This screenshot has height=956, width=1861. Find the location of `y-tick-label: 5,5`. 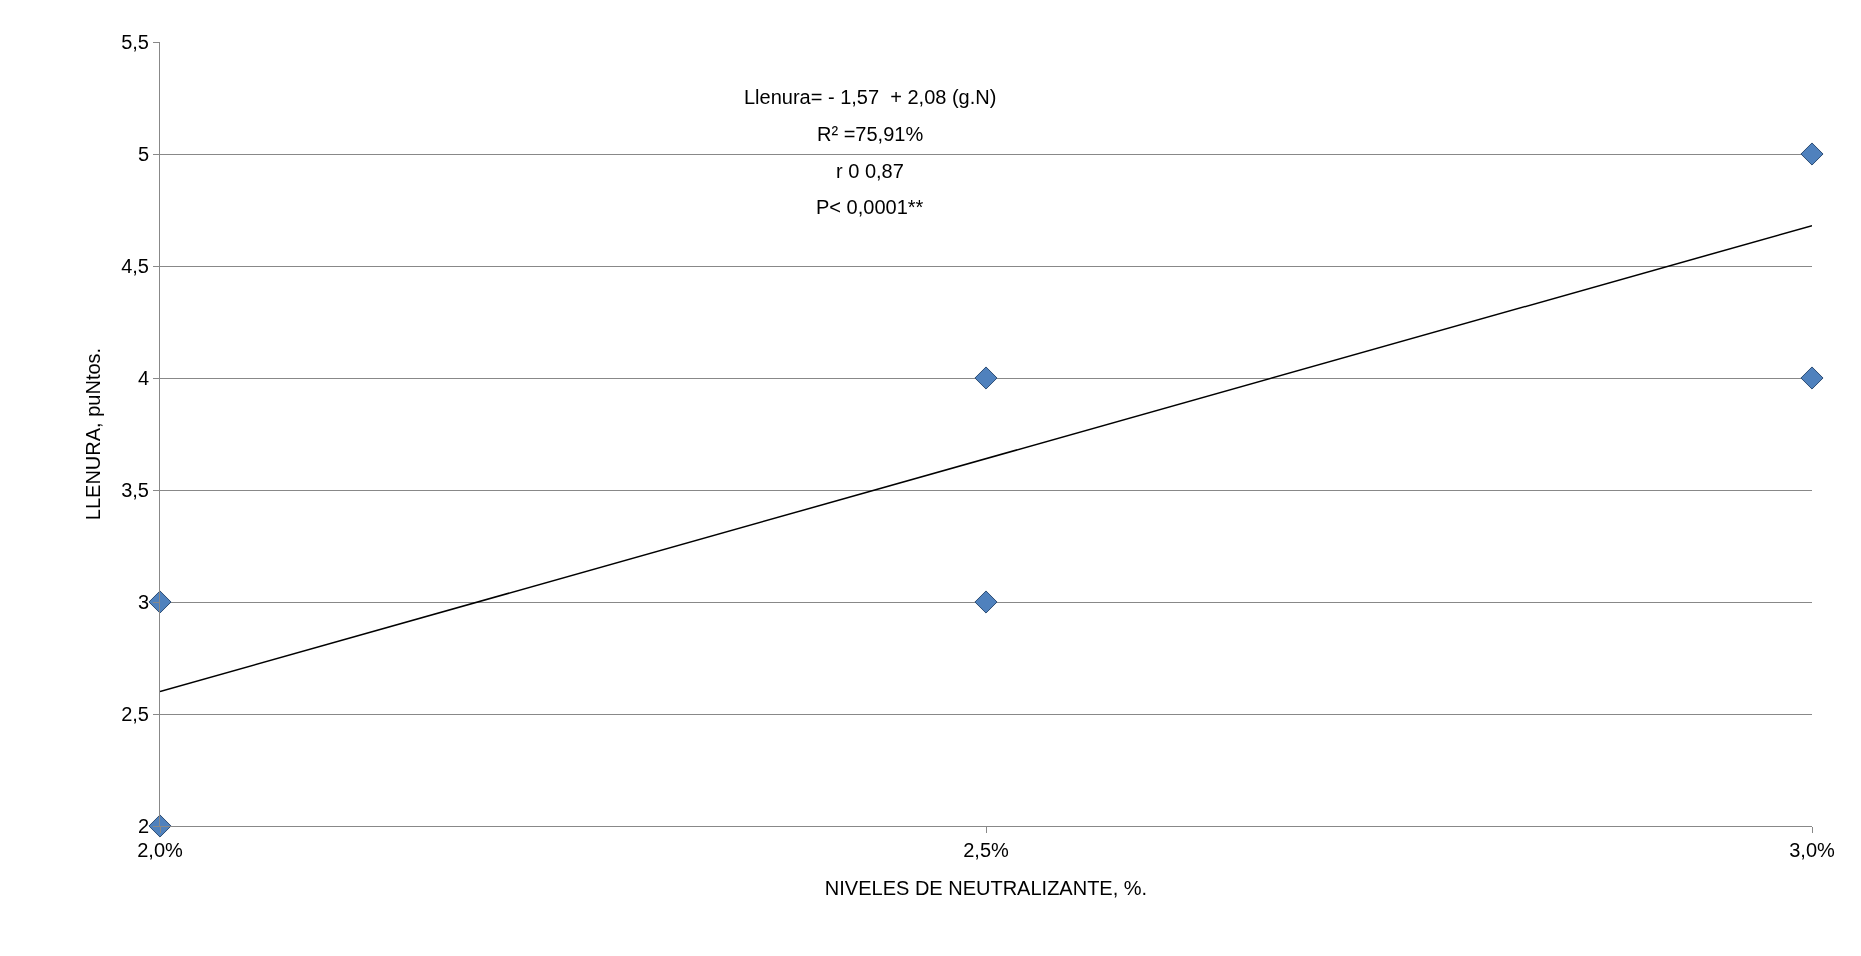

y-tick-label: 5,5 is located at coordinates (135, 42).